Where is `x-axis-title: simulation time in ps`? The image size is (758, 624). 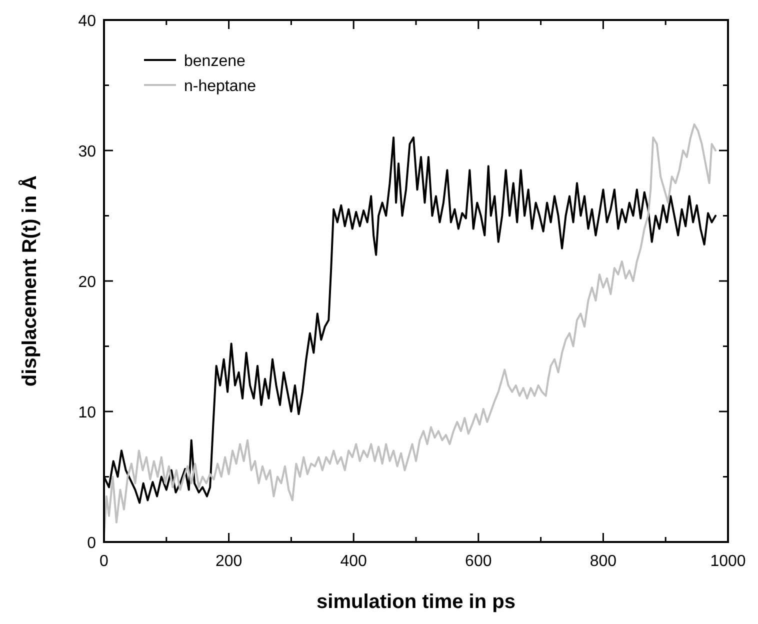
x-axis-title: simulation time in ps is located at coordinates (416, 602).